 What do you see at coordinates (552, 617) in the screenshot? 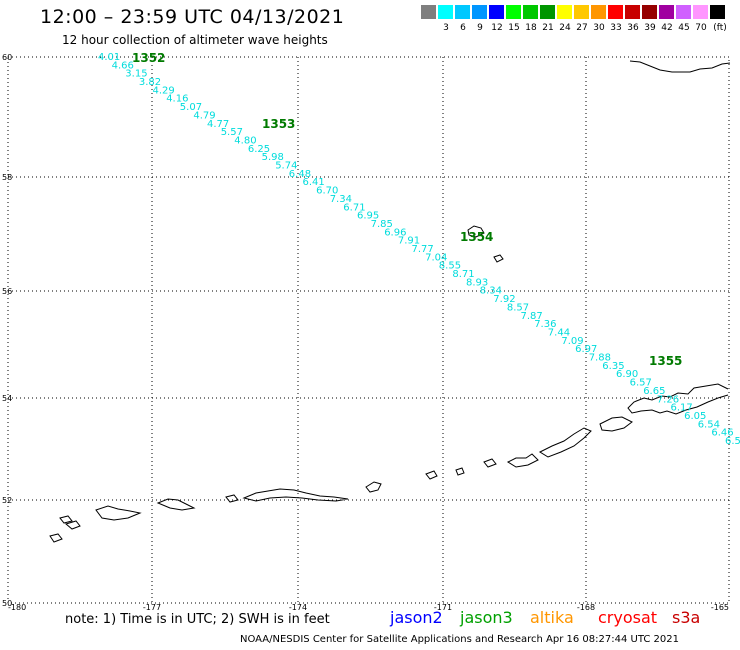
I see `satellite-name: altika` at bounding box center [552, 617].